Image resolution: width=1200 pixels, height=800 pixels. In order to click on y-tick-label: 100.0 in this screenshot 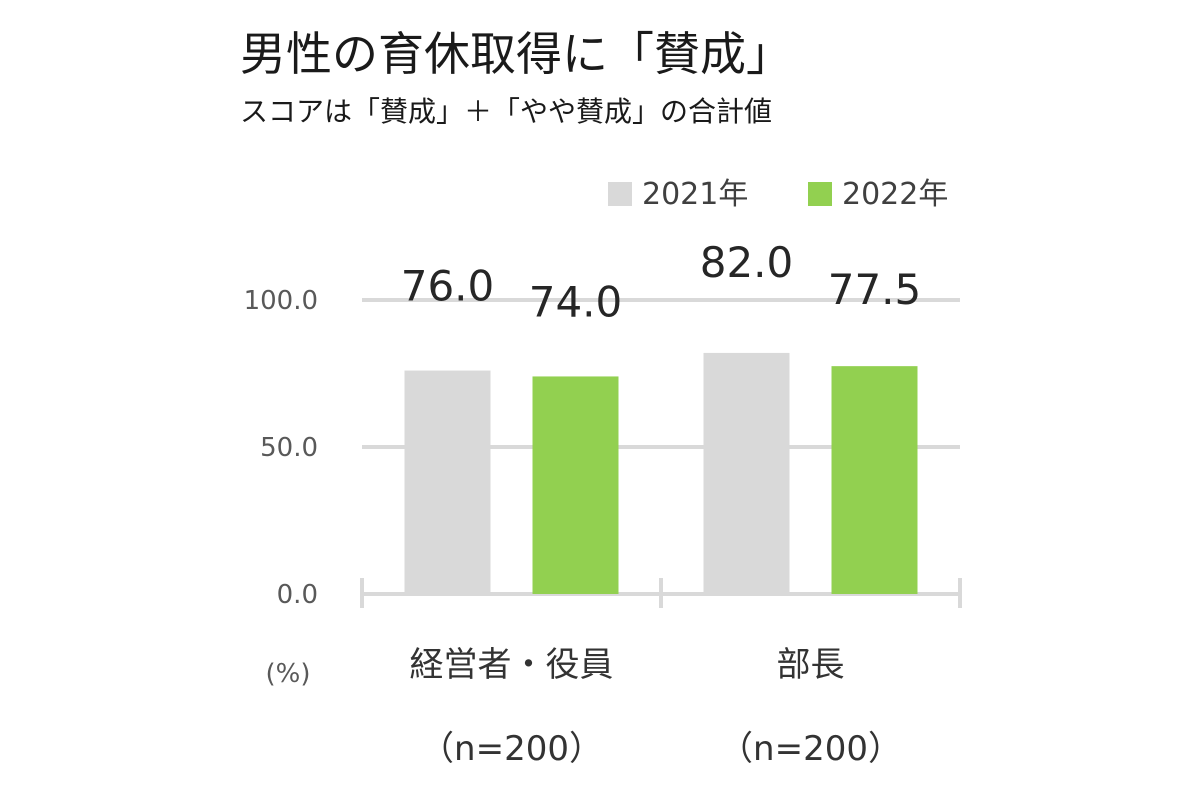, I will do `click(281, 301)`.